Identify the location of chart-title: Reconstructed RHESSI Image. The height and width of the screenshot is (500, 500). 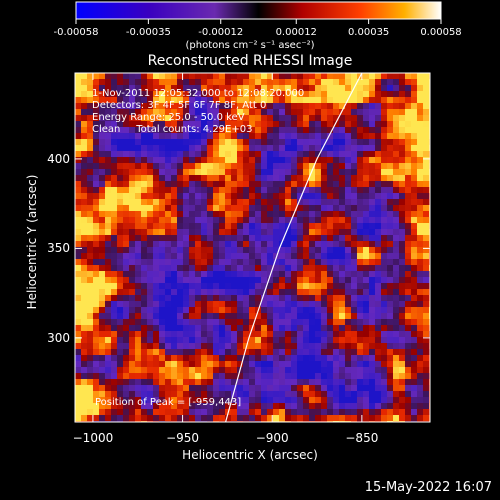
(250, 61).